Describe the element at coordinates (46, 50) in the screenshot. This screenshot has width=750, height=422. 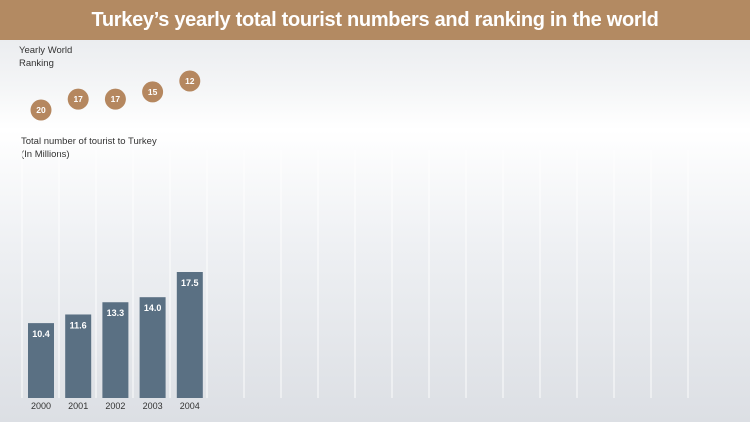
I see `ranking-label-line1: Yearly World` at that location.